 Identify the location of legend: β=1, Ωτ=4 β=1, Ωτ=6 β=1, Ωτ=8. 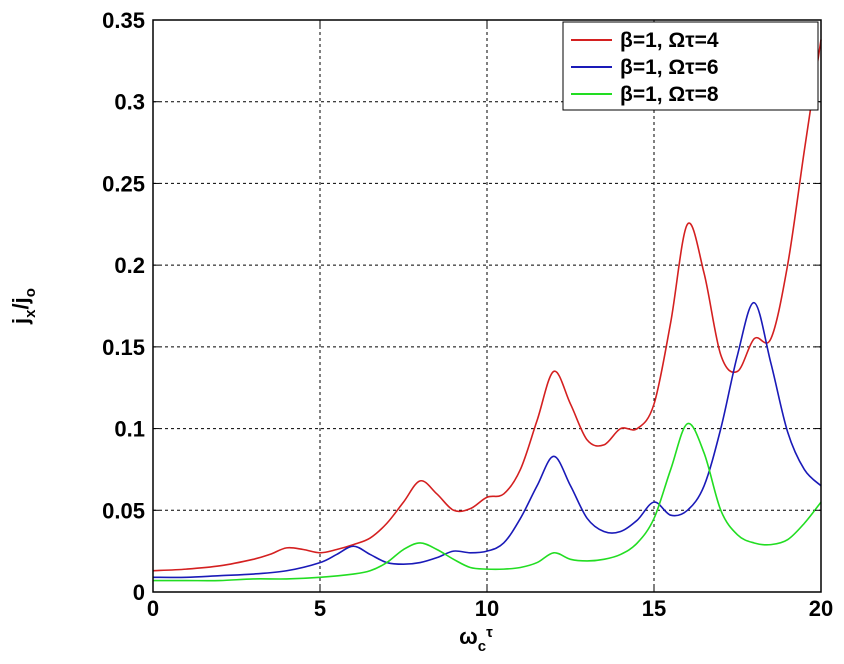
(690, 66).